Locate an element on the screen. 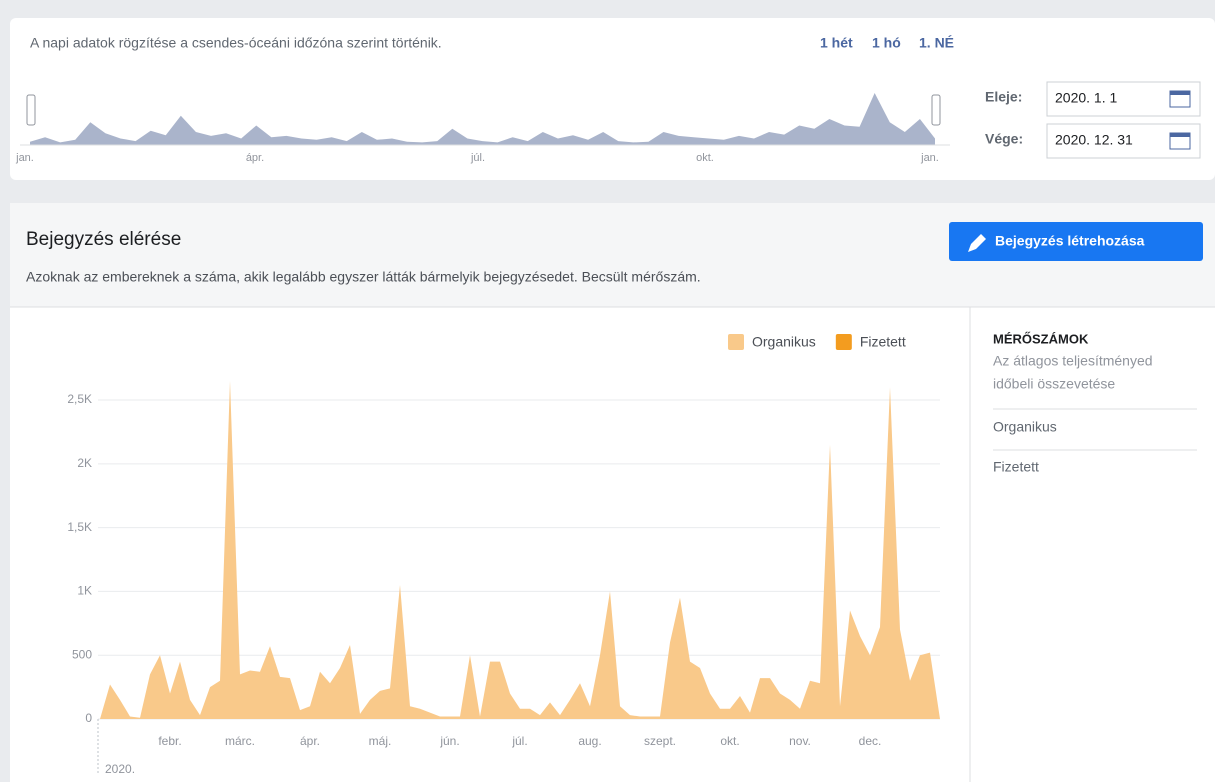 The image size is (1215, 782). legend-label: Organikus is located at coordinates (784, 342).